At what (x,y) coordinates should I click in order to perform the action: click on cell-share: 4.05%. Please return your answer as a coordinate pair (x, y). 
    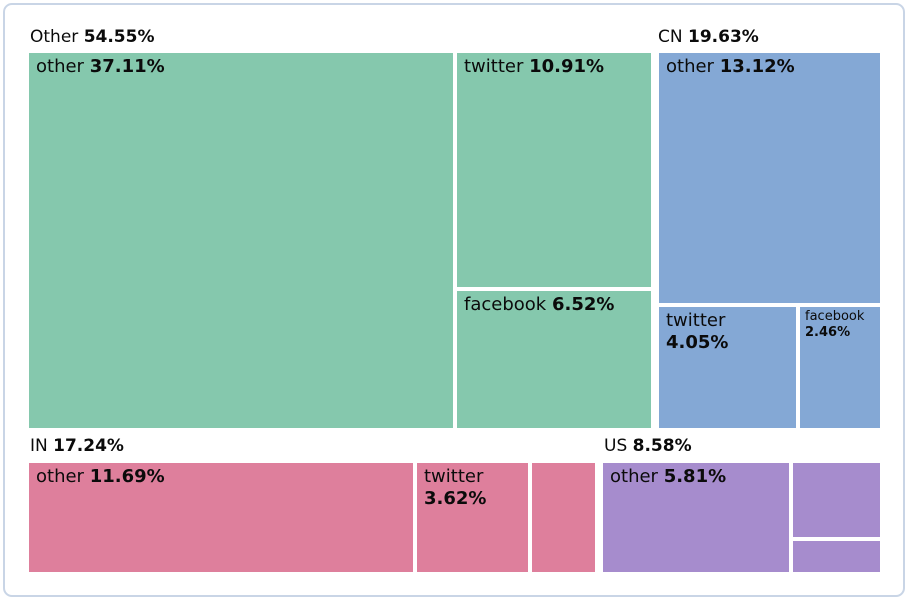
    Looking at the image, I should click on (697, 342).